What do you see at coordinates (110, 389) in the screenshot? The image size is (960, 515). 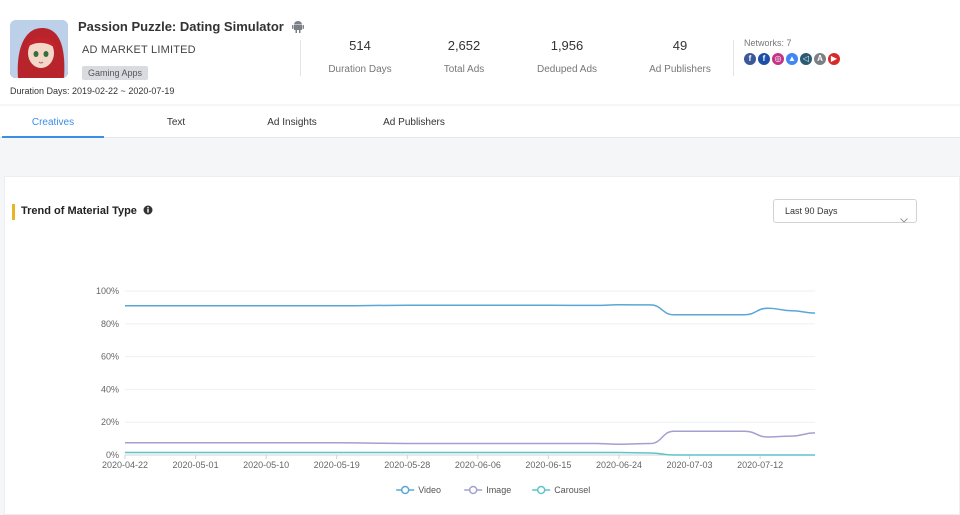 I see `y-tick-label: 40%` at bounding box center [110, 389].